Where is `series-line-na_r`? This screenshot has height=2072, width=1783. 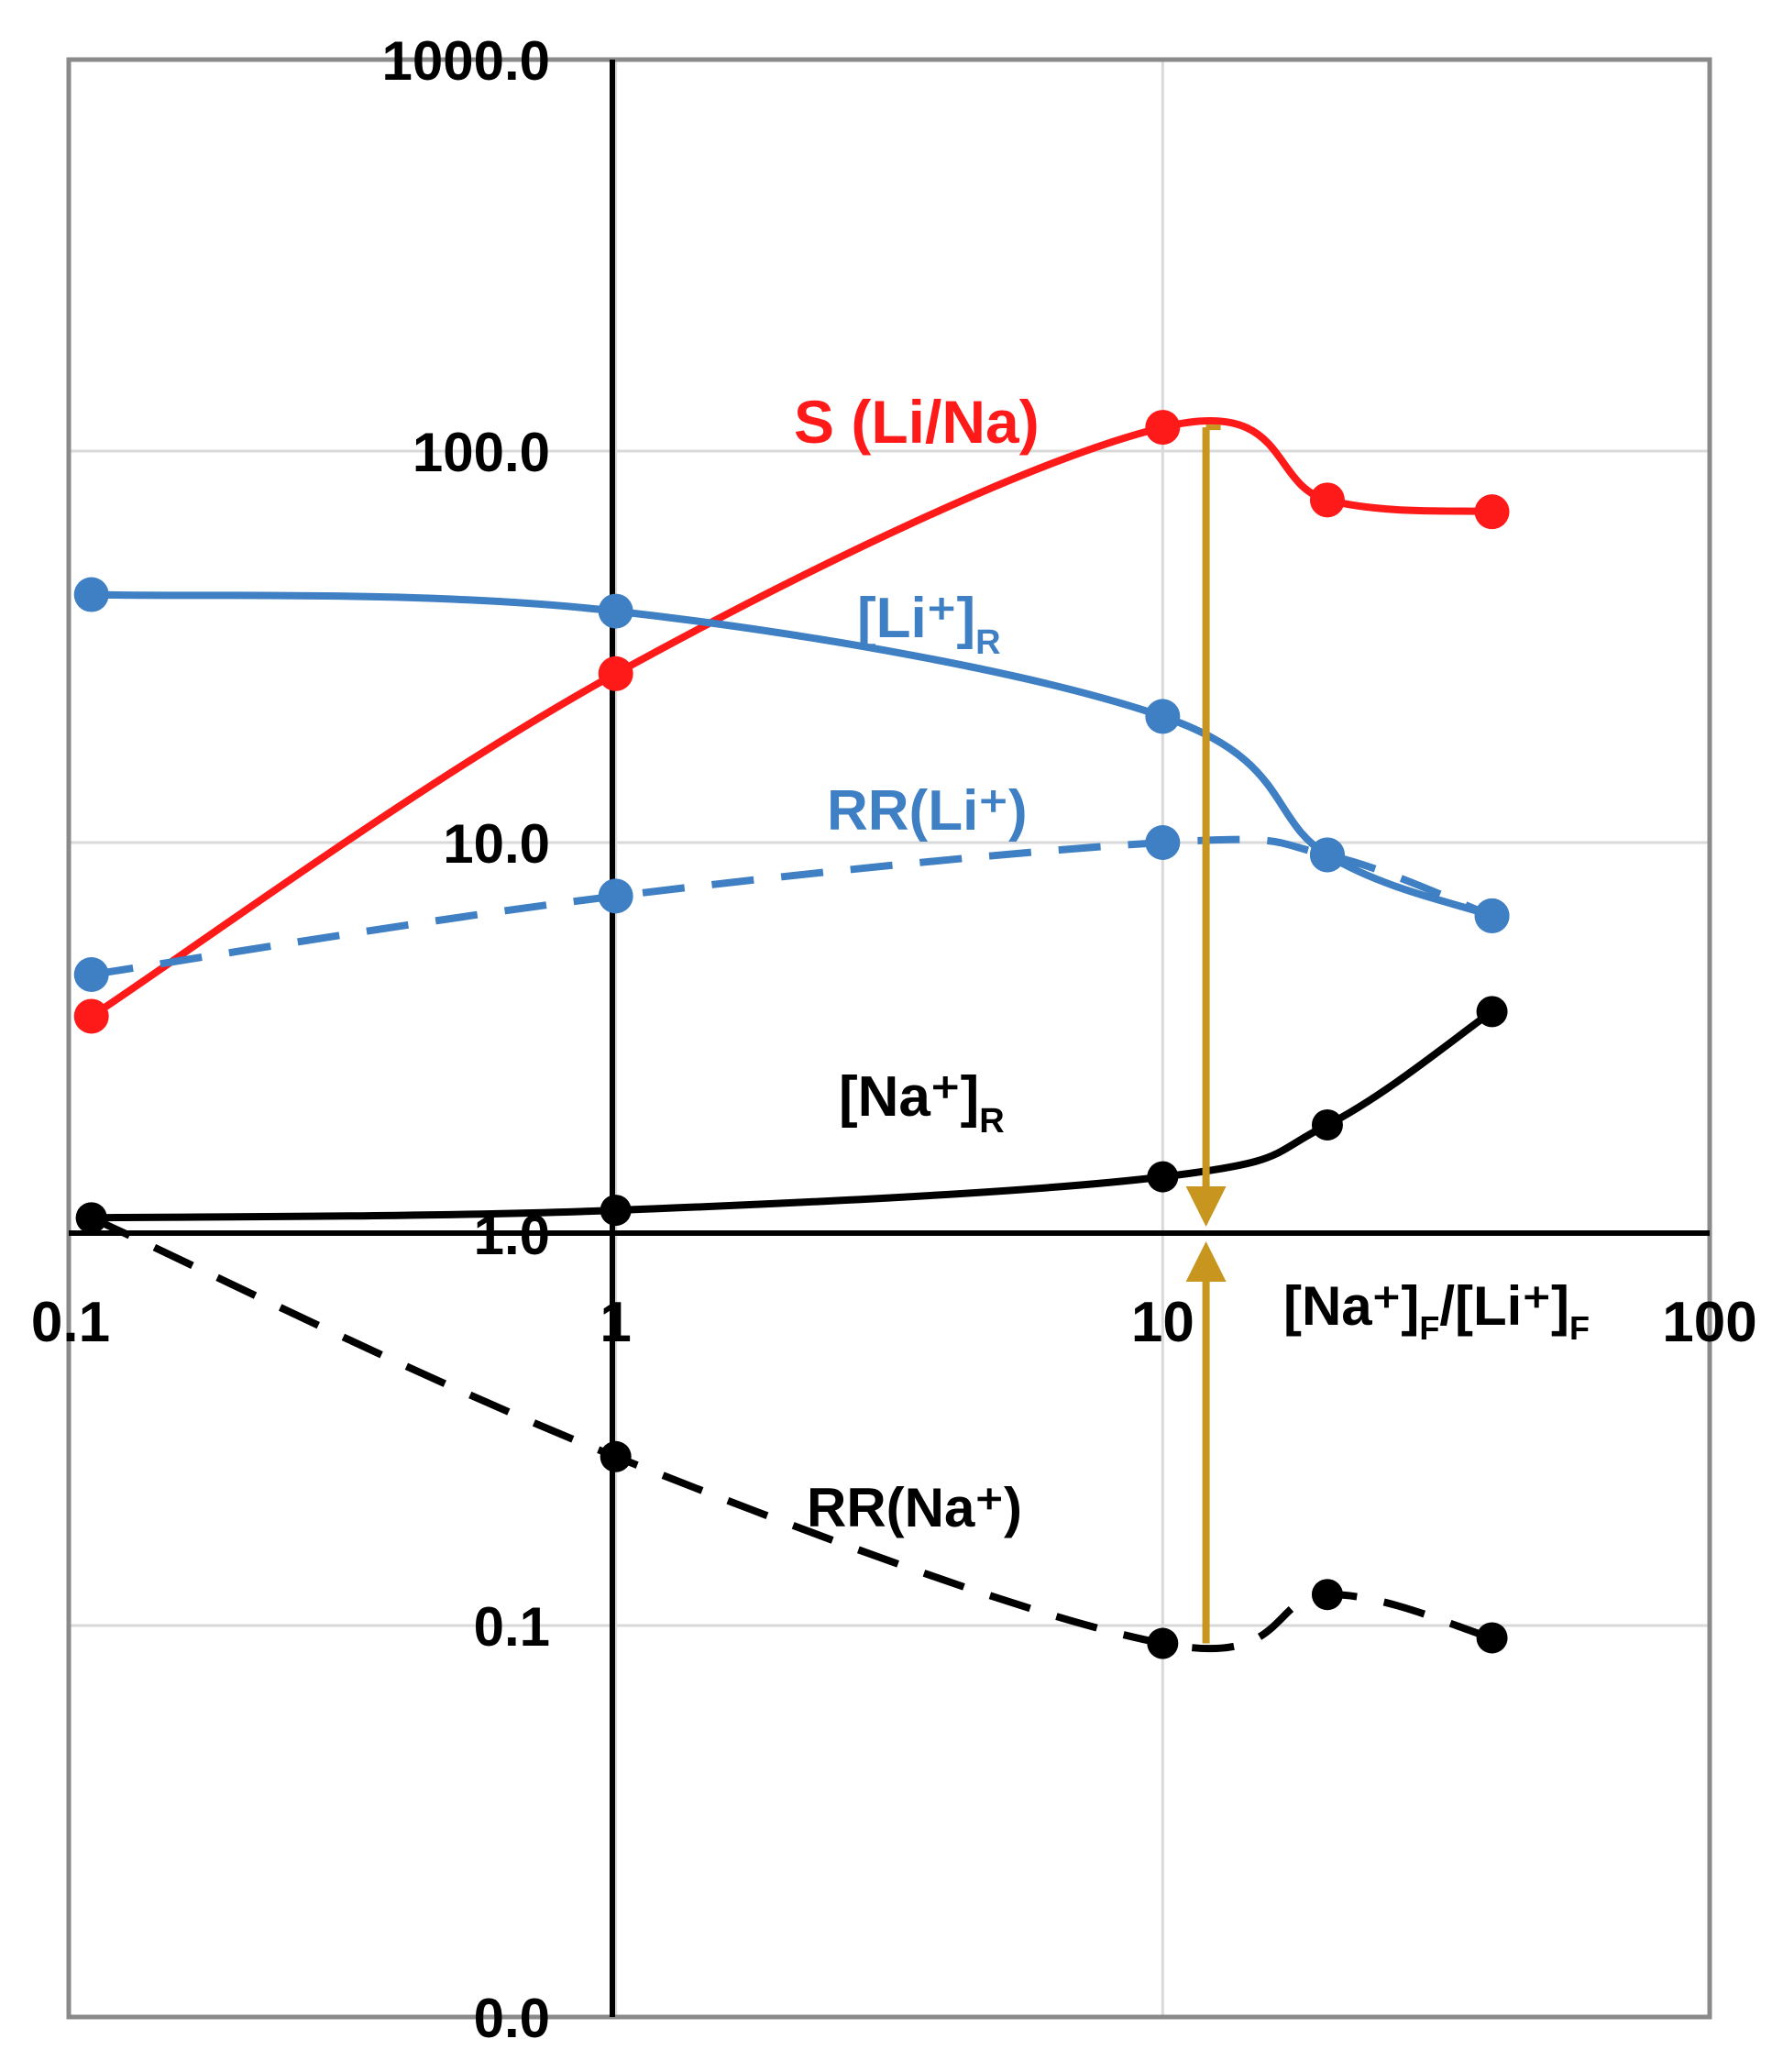 series-line-na_r is located at coordinates (792, 1115).